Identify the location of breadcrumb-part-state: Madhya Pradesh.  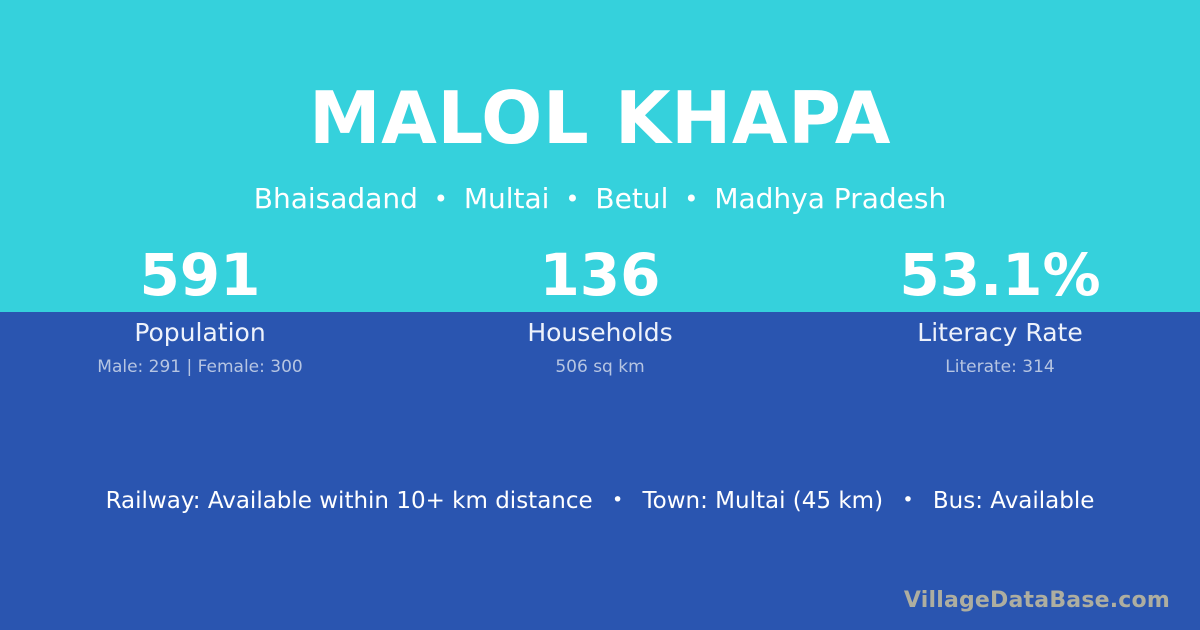
(830, 198).